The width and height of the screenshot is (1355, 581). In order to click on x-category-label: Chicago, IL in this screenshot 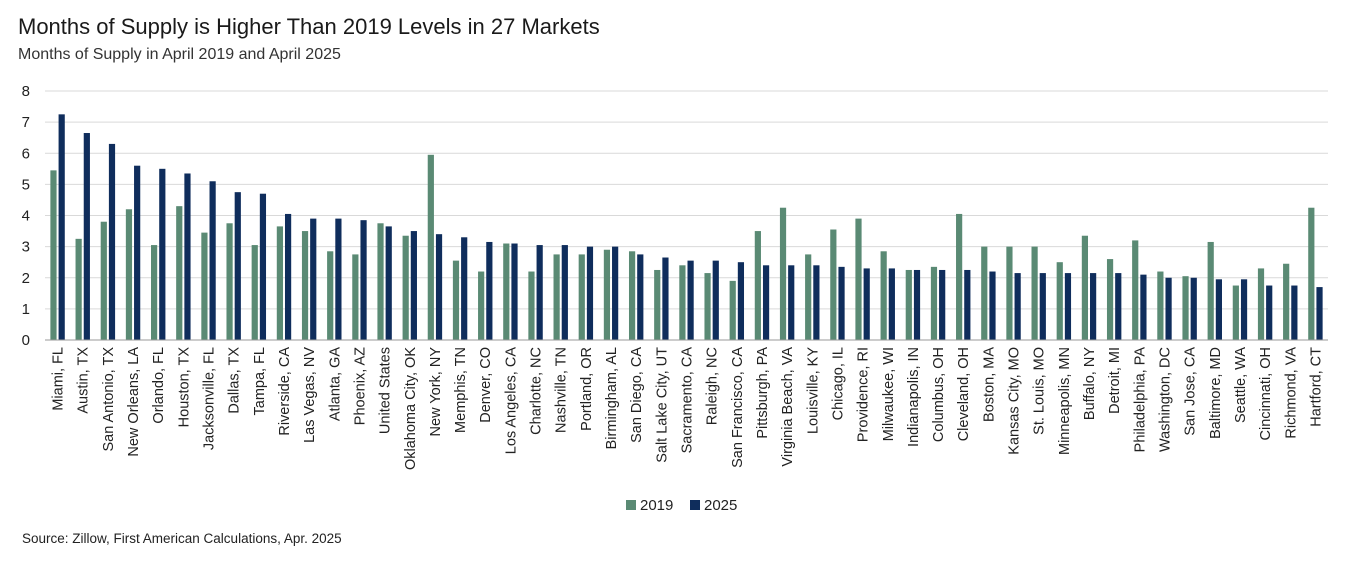, I will do `click(838, 383)`.